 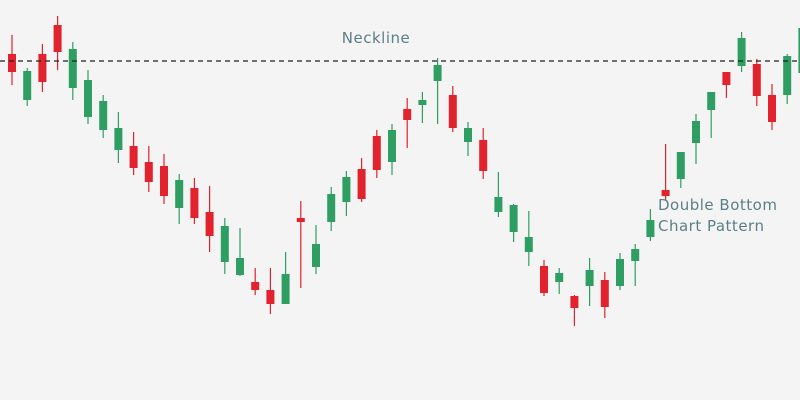 I want to click on neckline-label: Neckline, so click(x=376, y=38).